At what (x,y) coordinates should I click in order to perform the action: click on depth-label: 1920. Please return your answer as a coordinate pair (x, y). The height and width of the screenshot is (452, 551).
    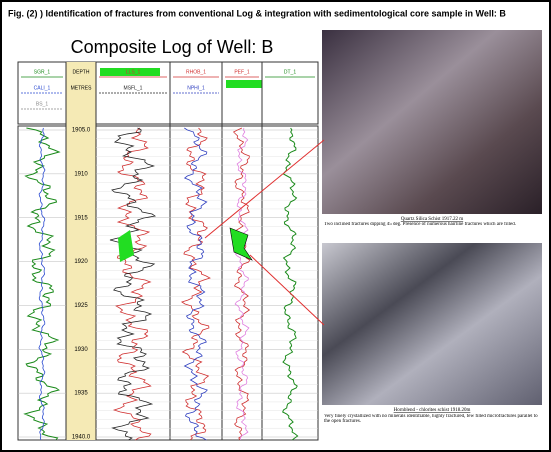
    Looking at the image, I should click on (81, 262).